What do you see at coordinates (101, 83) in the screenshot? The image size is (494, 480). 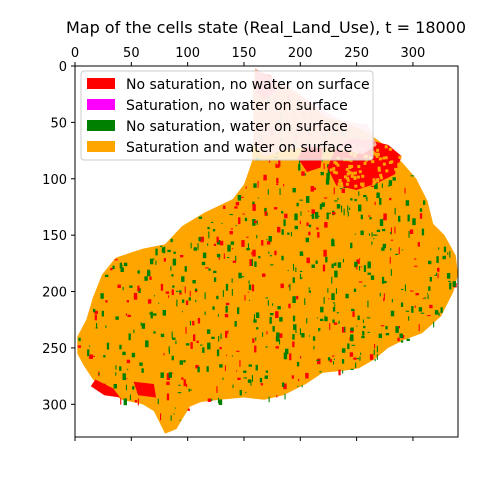 I see `legend-swatch` at bounding box center [101, 83].